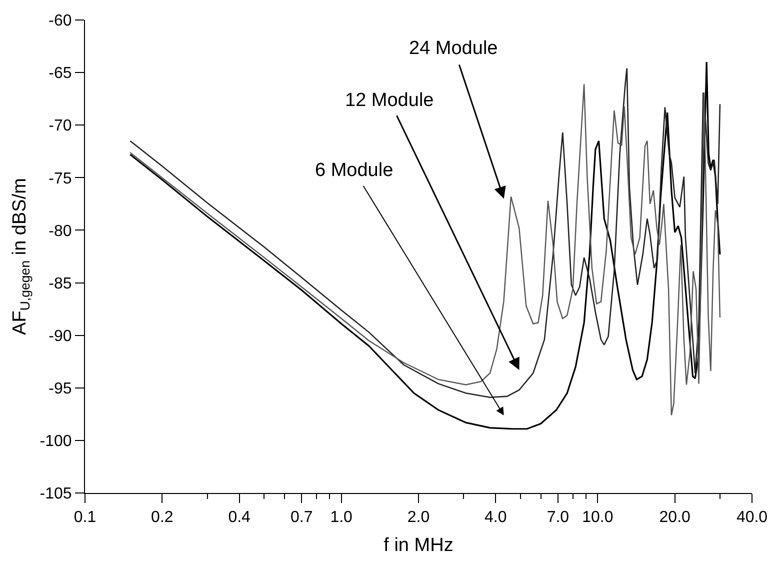 This screenshot has width=780, height=564. Describe the element at coordinates (558, 517) in the screenshot. I see `x-tick-label: 7.0` at that location.